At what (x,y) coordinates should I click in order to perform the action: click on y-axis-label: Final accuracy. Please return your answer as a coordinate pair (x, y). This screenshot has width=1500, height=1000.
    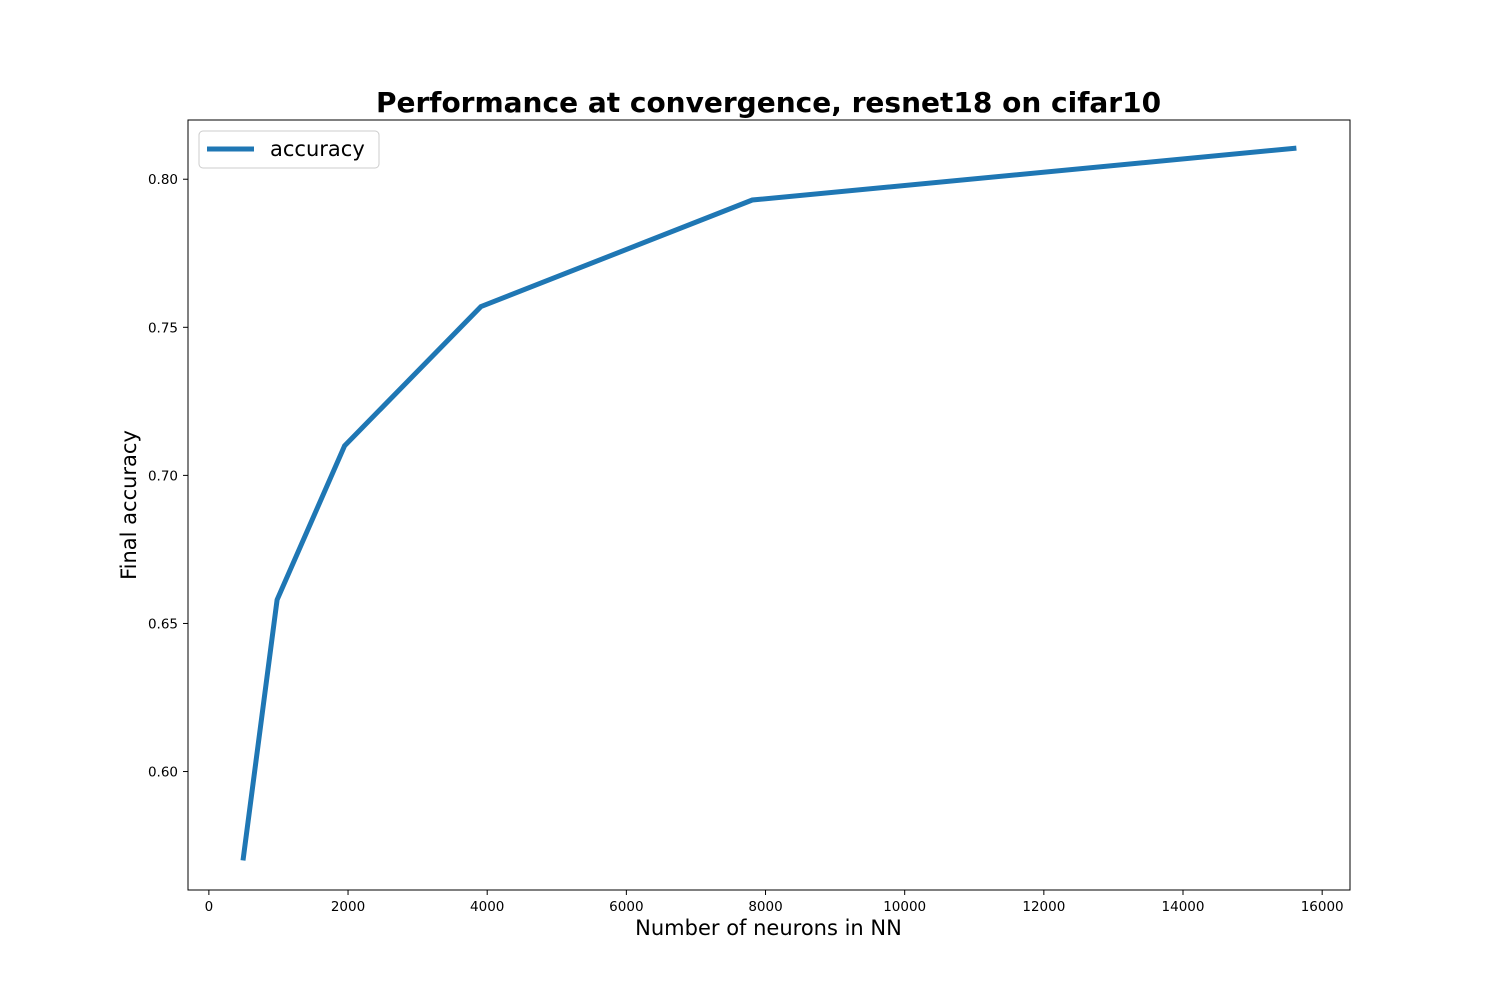
    Looking at the image, I should click on (129, 505).